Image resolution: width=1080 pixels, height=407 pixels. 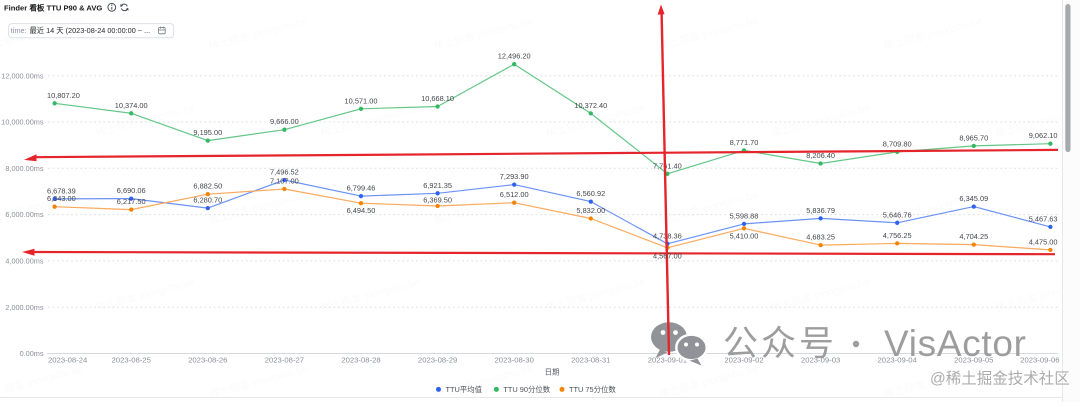 I want to click on svg-text: @稀土掘金技术社区, so click(x=1000, y=379).